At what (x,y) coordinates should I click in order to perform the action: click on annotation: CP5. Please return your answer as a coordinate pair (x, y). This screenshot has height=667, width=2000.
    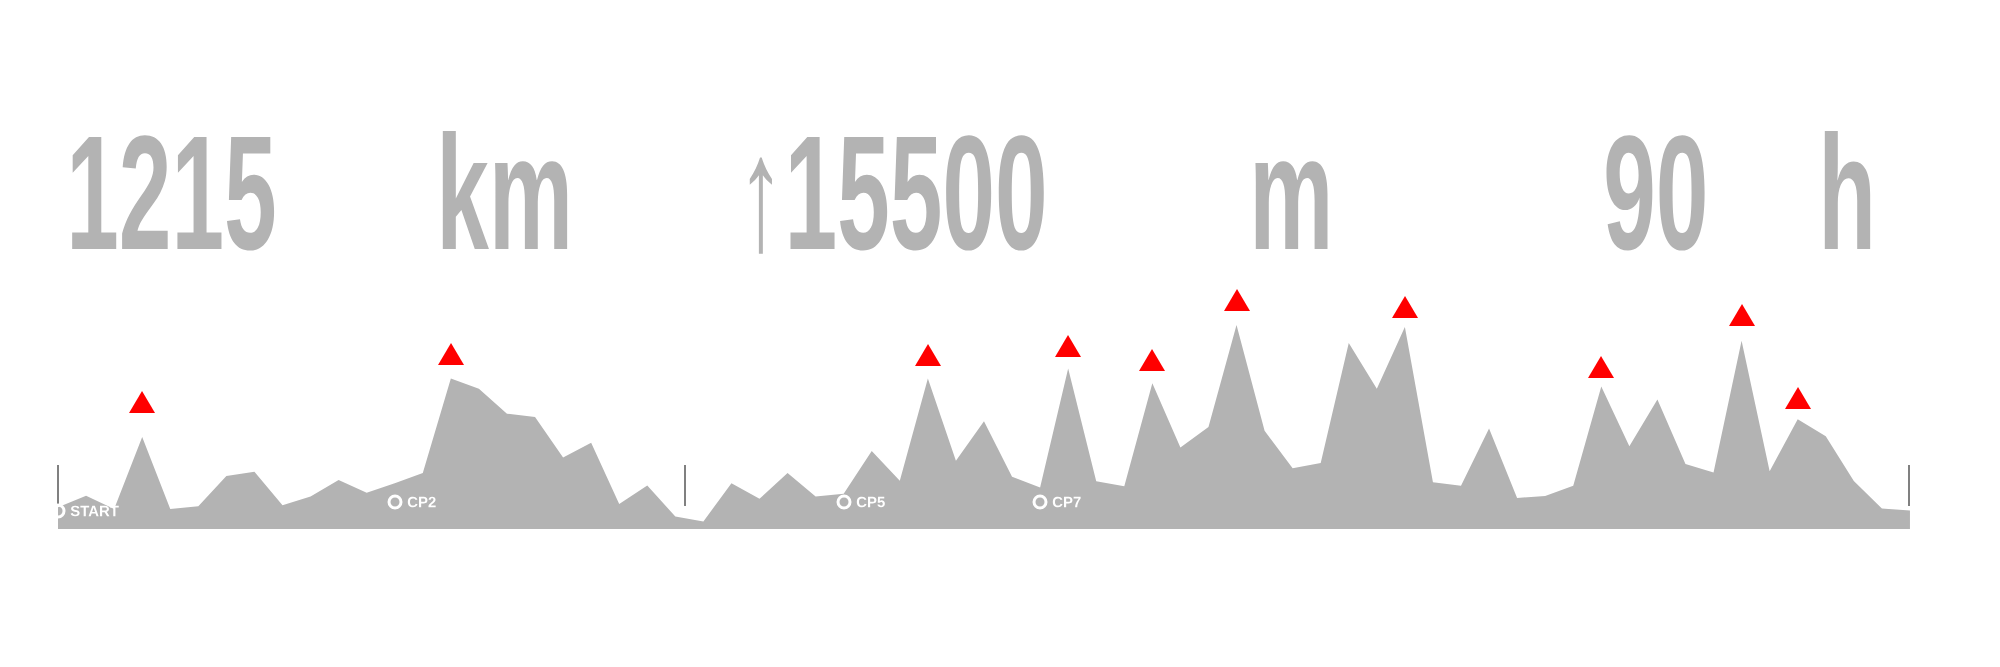
    Looking at the image, I should click on (870, 502).